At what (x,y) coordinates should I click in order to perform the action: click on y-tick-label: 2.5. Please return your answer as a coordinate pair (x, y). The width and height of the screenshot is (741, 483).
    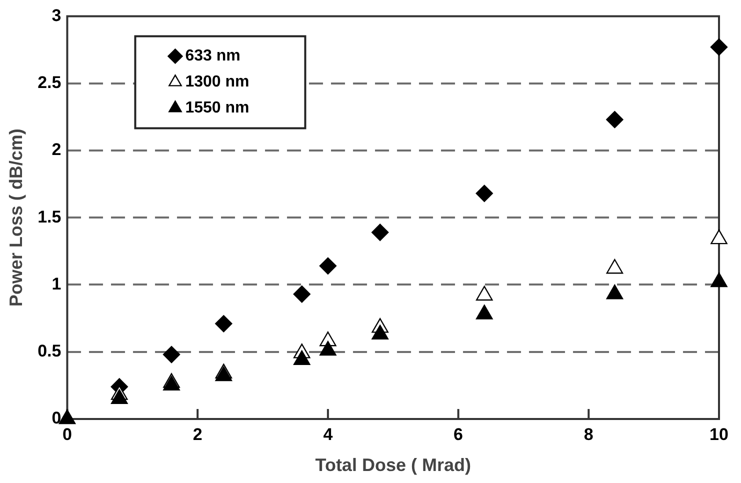
    Looking at the image, I should click on (50, 82).